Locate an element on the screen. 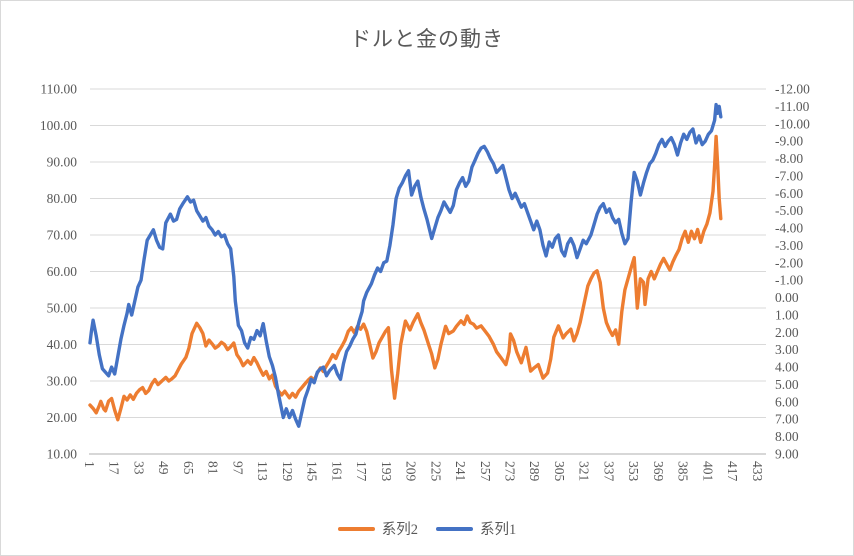 The width and height of the screenshot is (854, 556). x-axis-tick-label: 273 is located at coordinates (510, 471).